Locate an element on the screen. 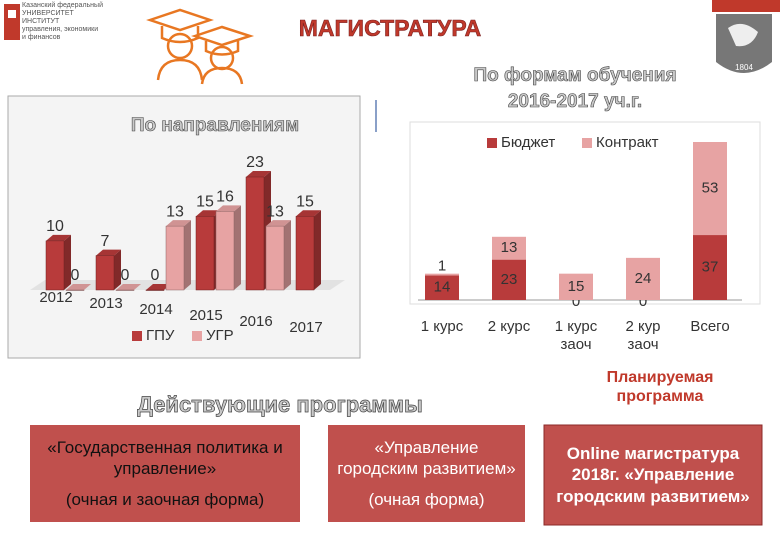  legend-label: УГР is located at coordinates (220, 335).